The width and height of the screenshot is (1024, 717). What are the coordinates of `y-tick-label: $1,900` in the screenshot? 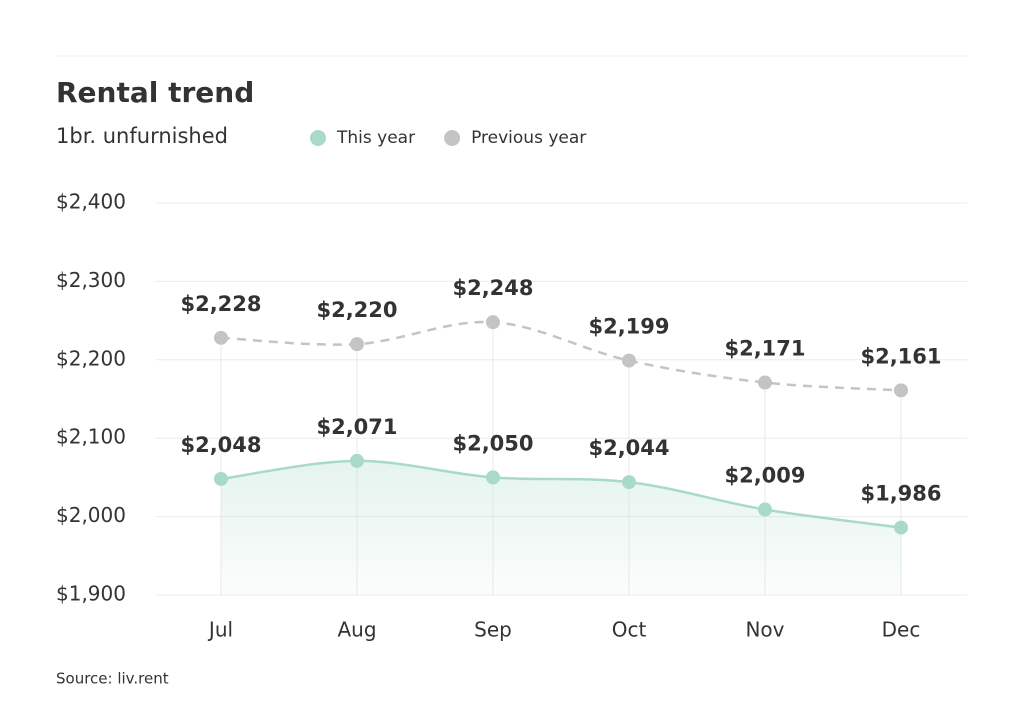 It's located at (91, 594).